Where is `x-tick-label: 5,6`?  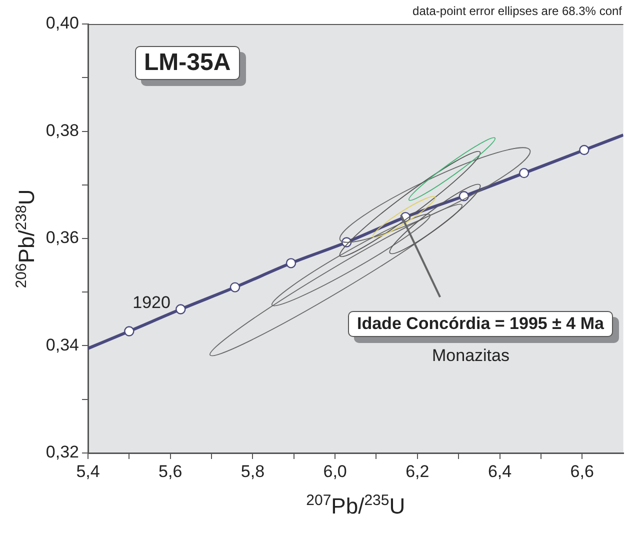
x-tick-label: 5,6 is located at coordinates (170, 471).